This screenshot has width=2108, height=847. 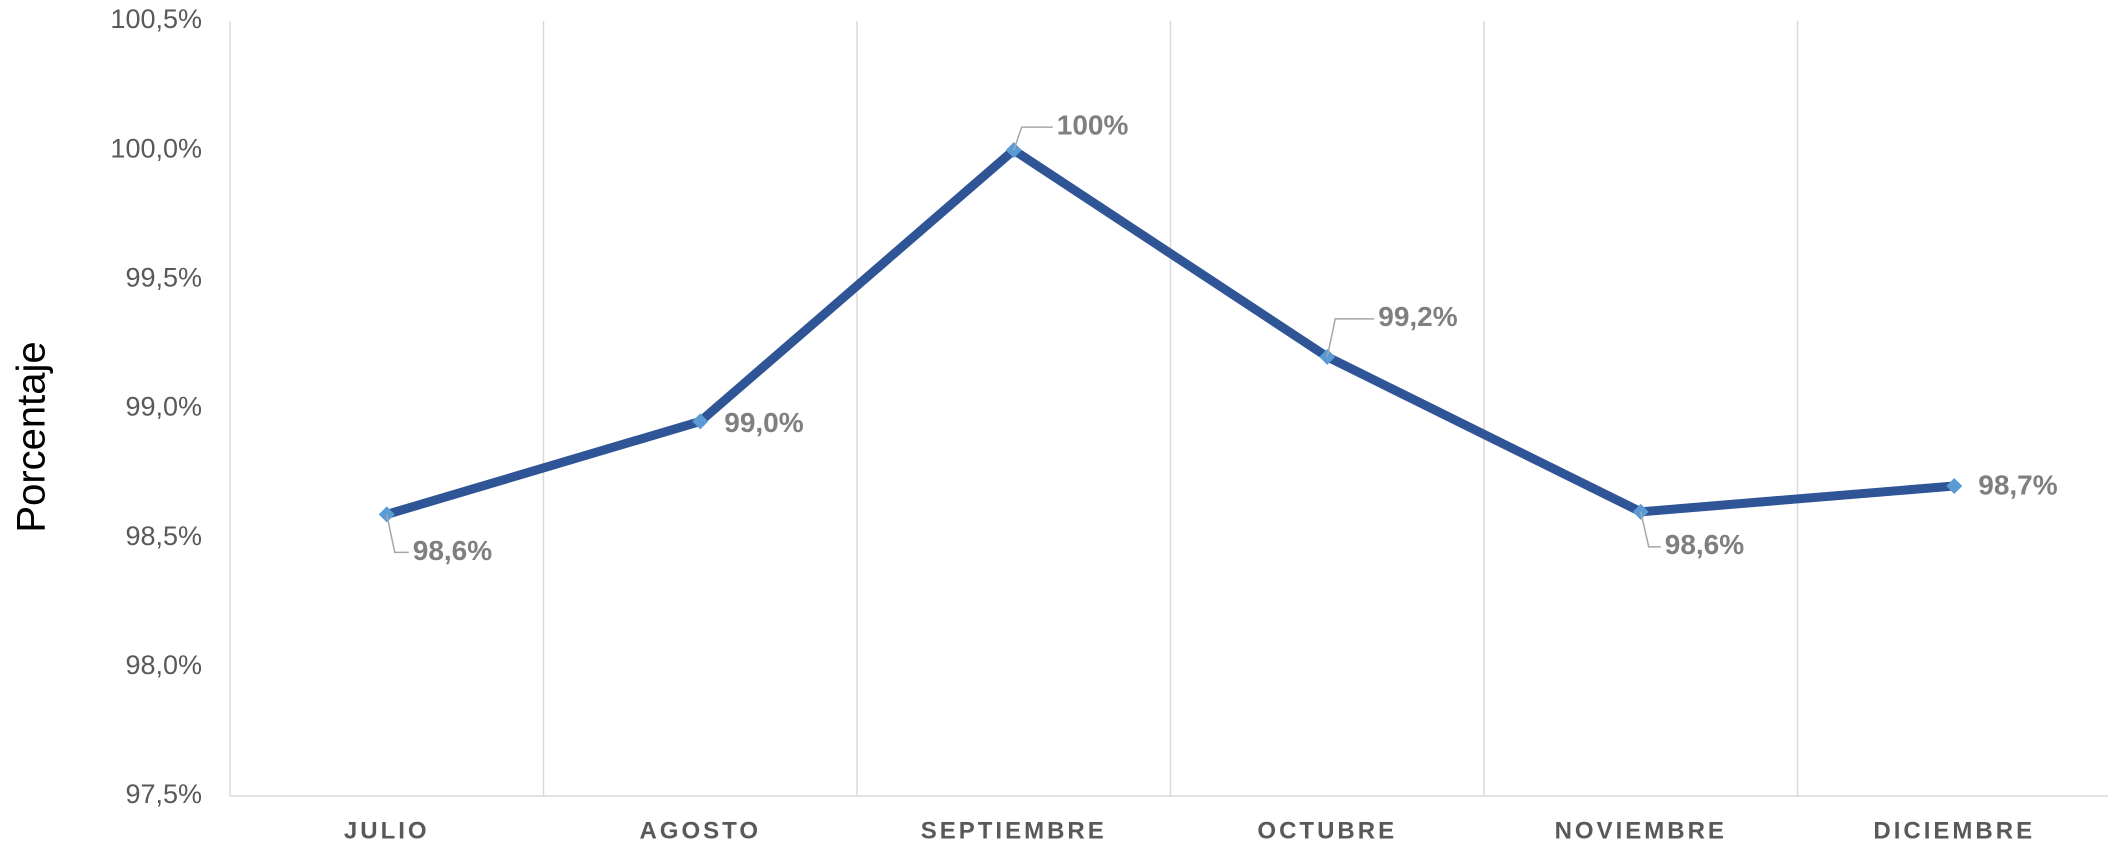 I want to click on x-tick-label: SEPTIEMBRE, so click(x=1014, y=830).